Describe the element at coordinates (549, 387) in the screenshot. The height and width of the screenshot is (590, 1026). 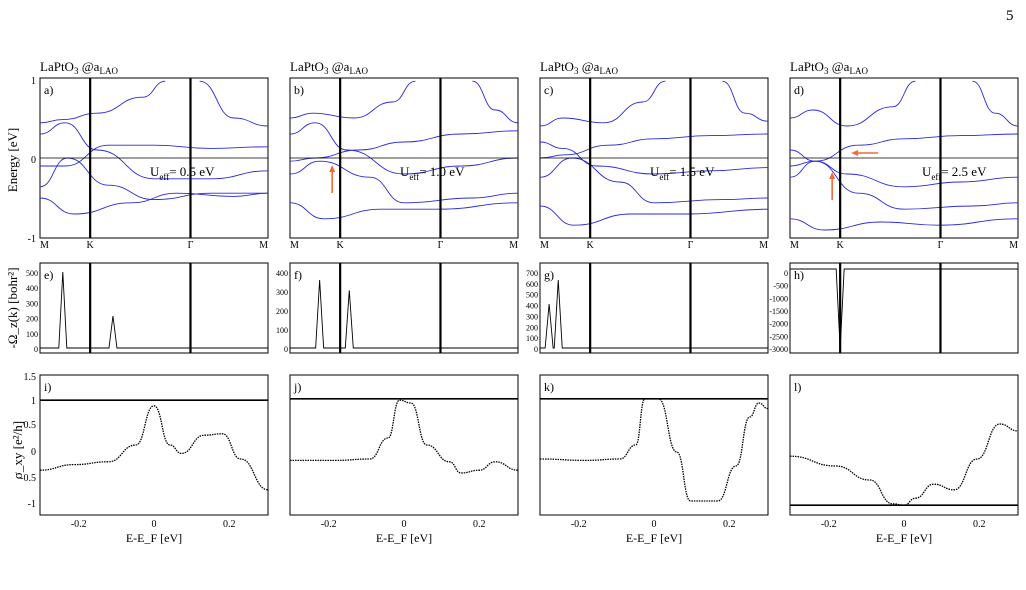
I see `sigma-panel-label: k)` at that location.